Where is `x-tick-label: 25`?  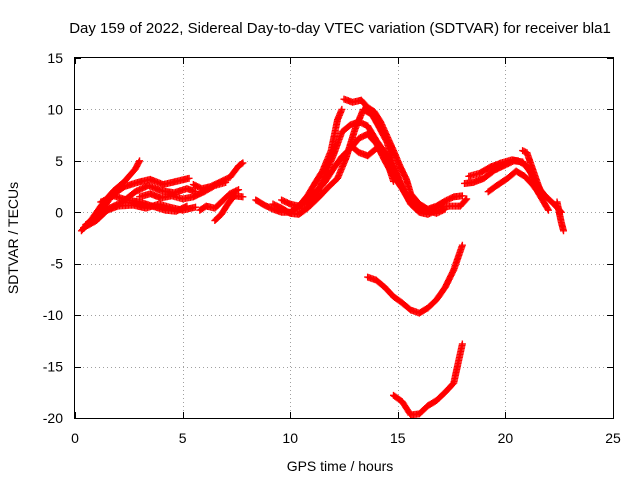 x-tick-label: 25 is located at coordinates (613, 438).